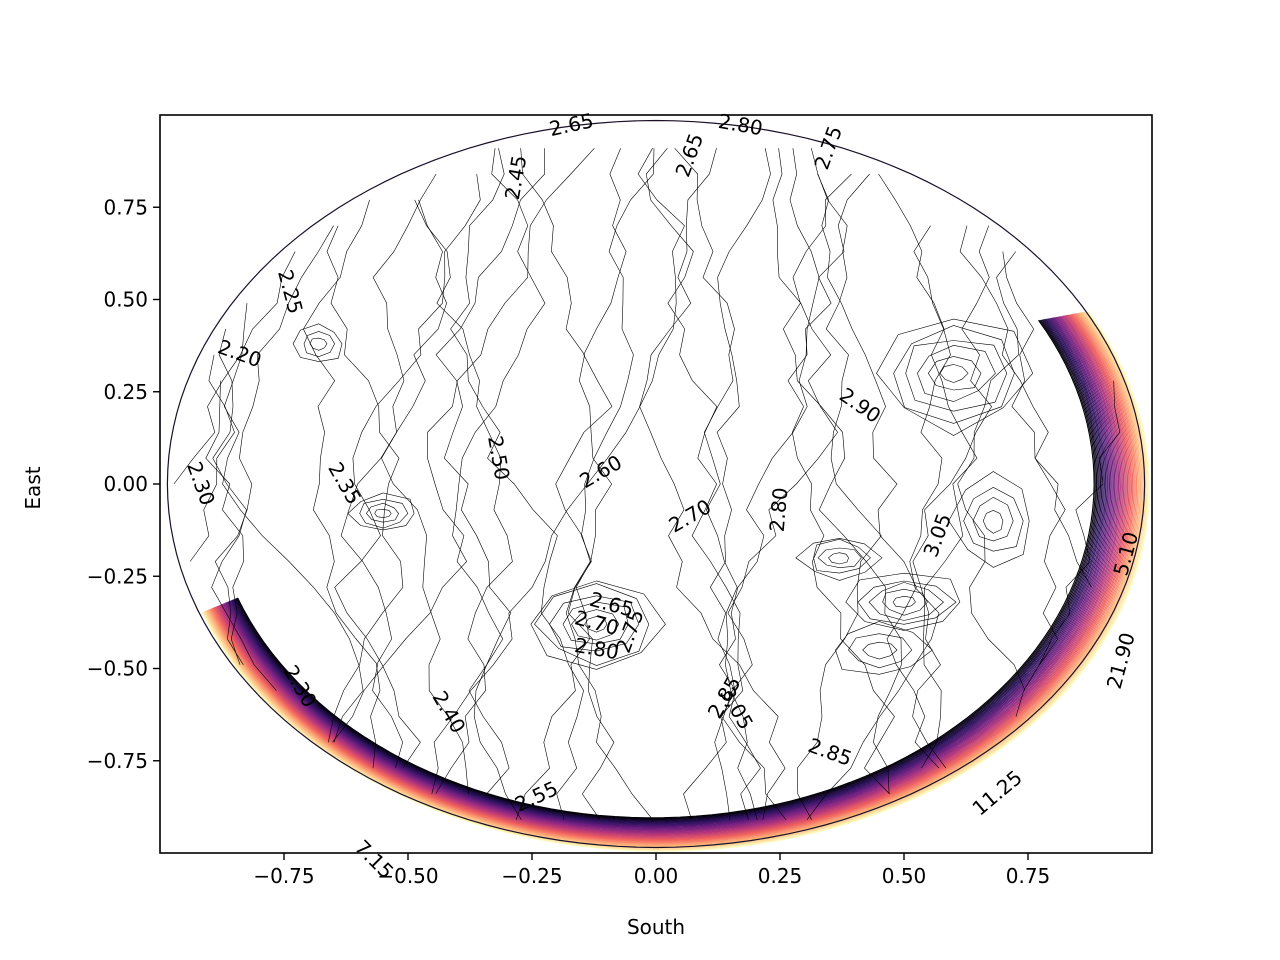 This screenshot has height=960, width=1280. I want to click on y-tick-label: −0.25, so click(117, 576).